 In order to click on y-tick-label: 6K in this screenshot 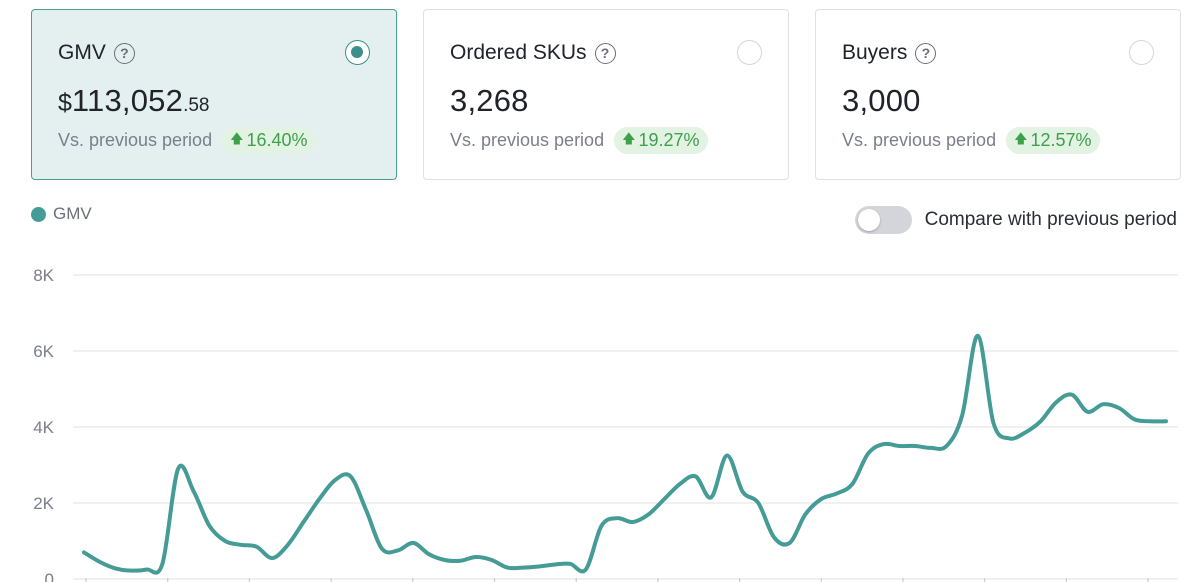, I will do `click(43, 351)`.